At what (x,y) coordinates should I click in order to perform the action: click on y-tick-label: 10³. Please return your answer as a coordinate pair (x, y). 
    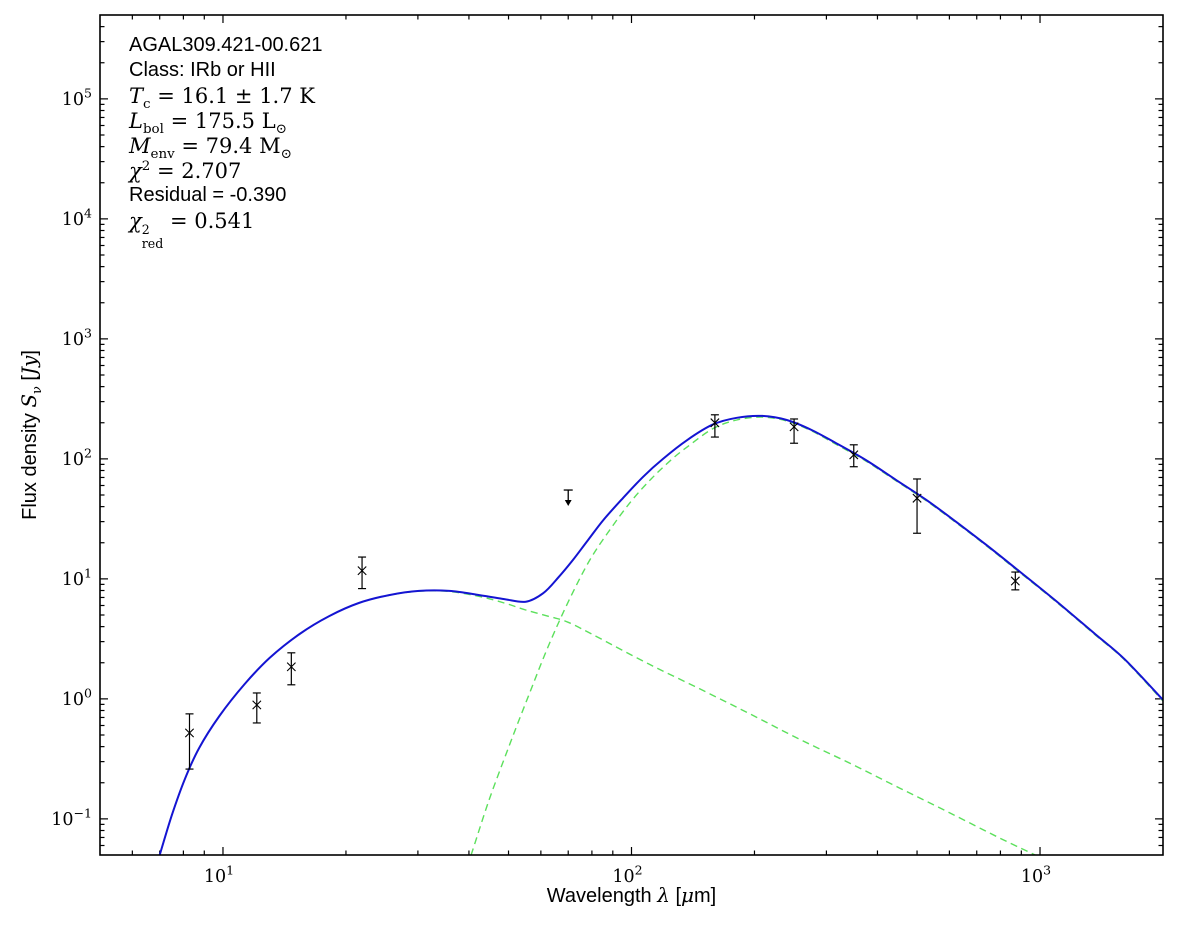
    Looking at the image, I should click on (77, 337).